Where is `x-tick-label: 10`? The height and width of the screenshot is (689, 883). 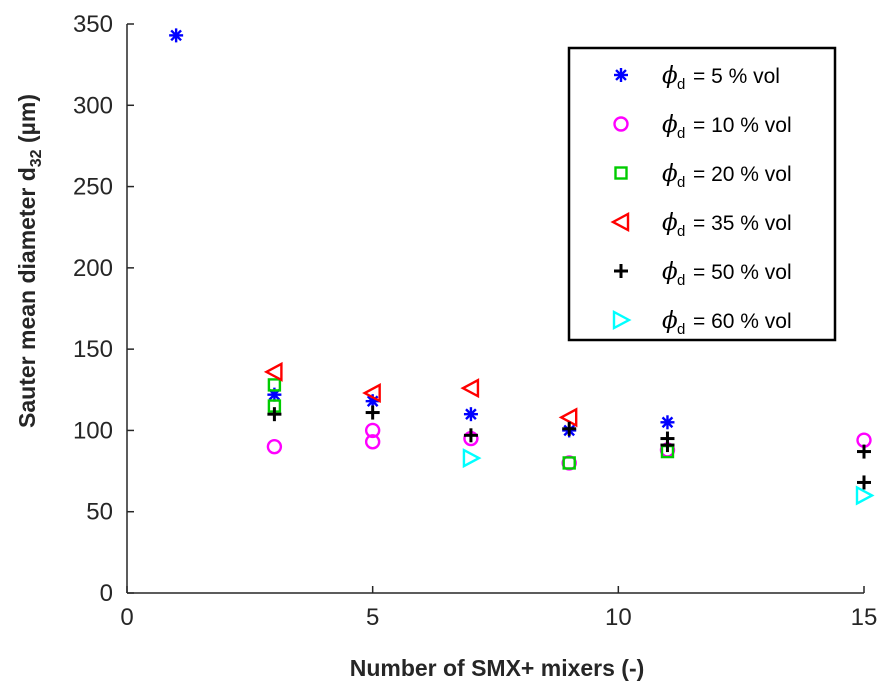
x-tick-label: 10 is located at coordinates (618, 617).